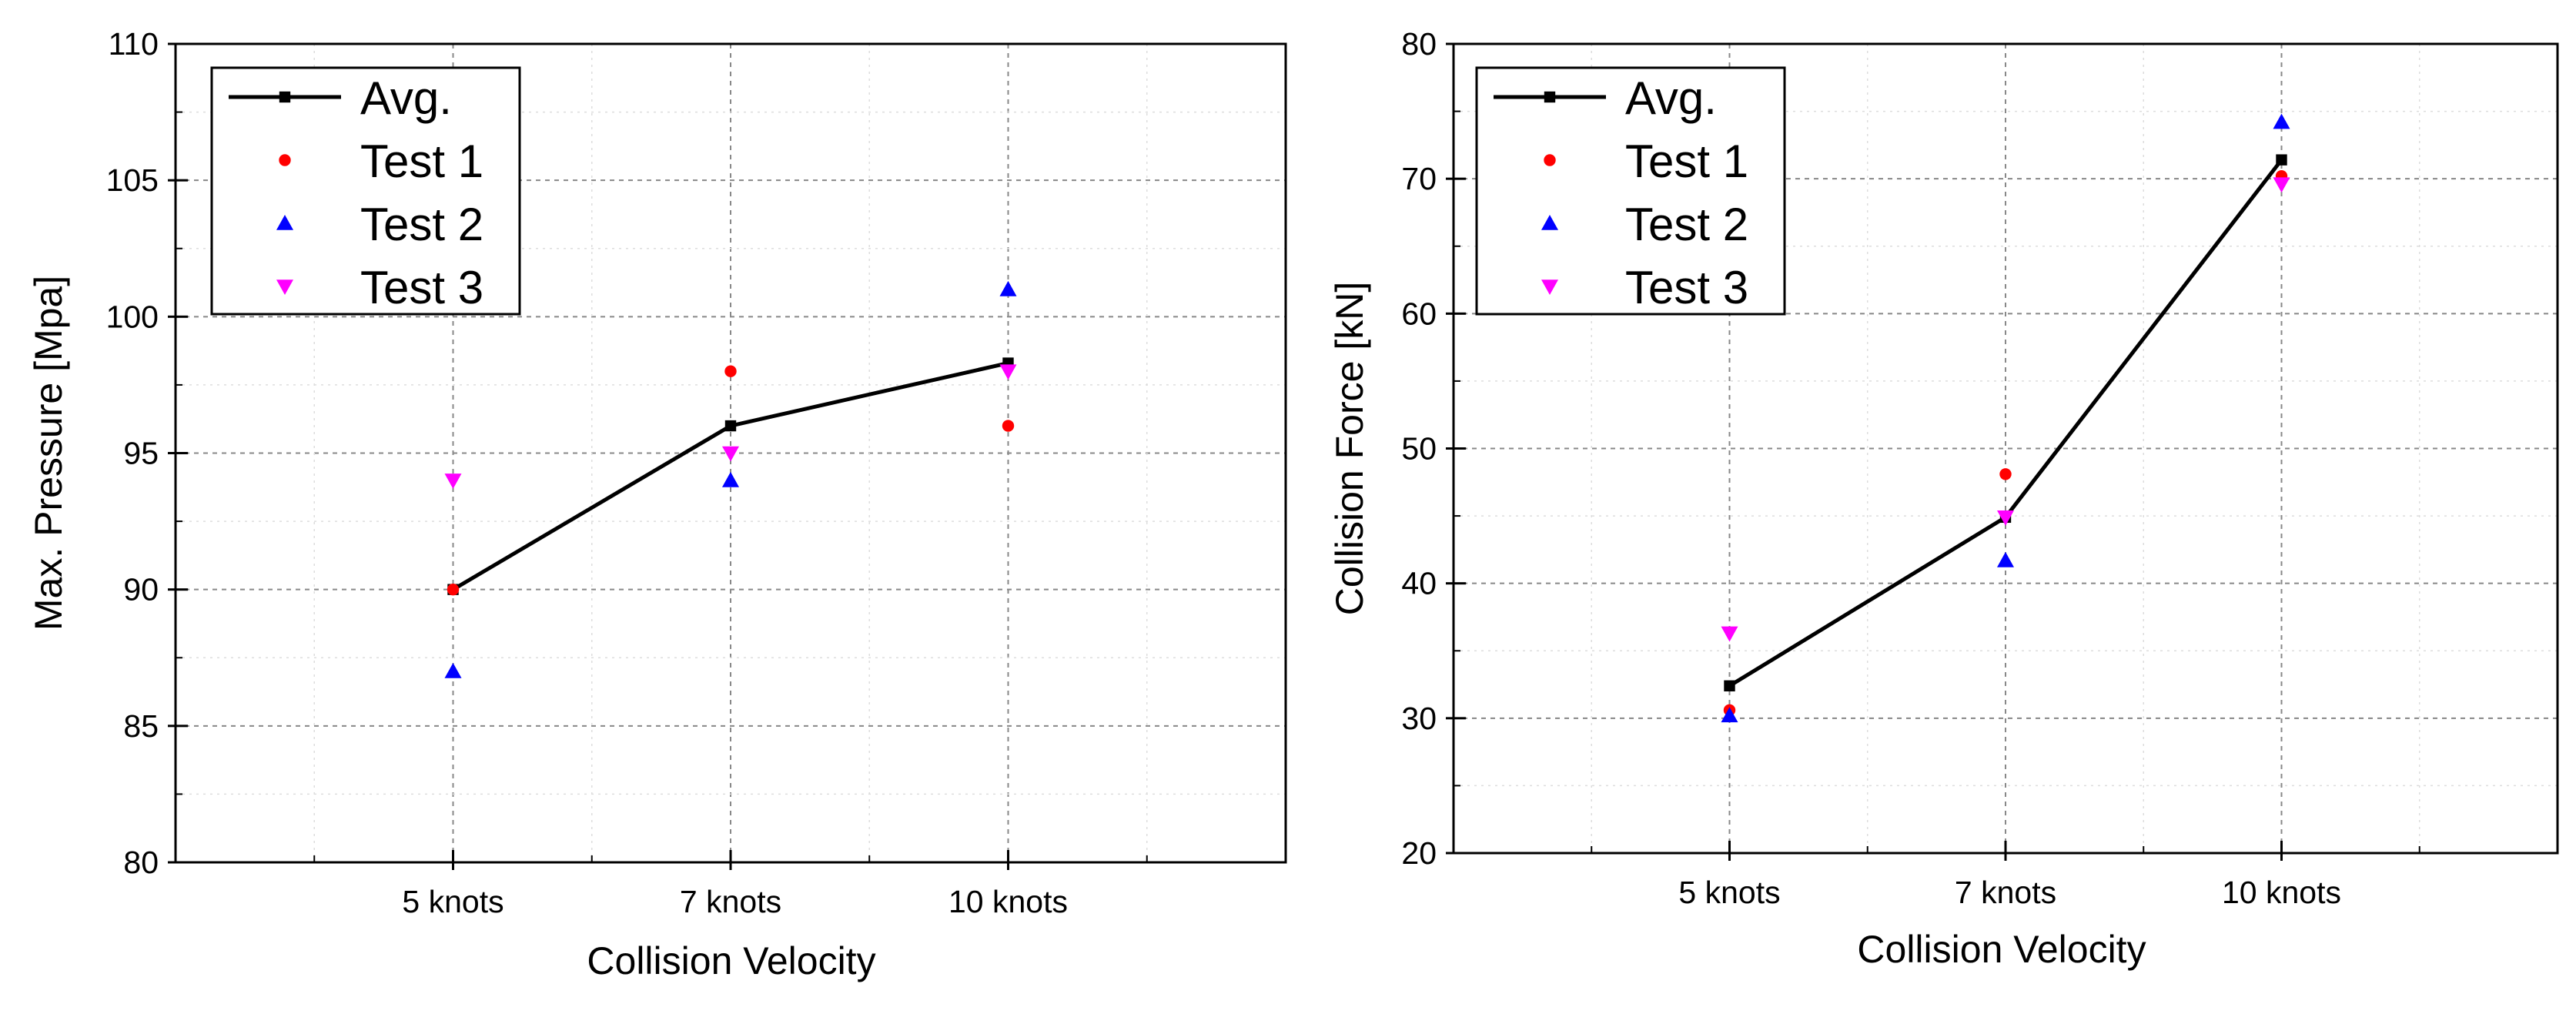  I want to click on y-axis-title: Max. Pressure [Mpa], so click(48, 453).